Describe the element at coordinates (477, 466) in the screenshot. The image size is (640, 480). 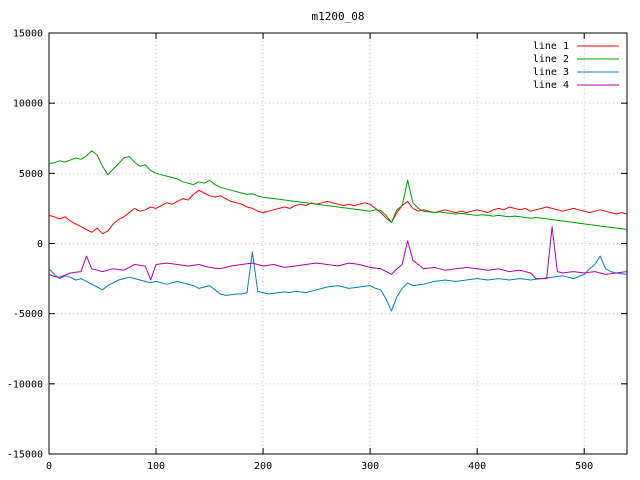
I see `x-tick-label: 400` at that location.